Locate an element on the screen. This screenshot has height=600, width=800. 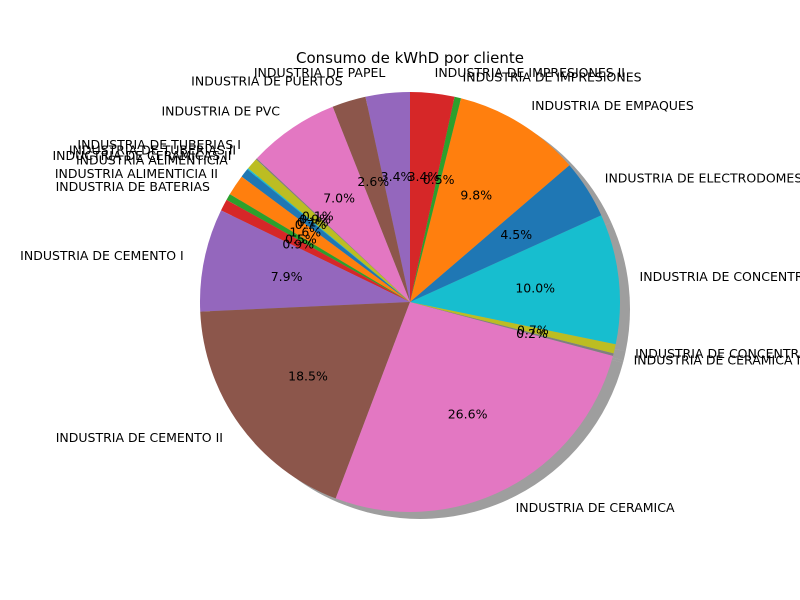
slice-industria-de-concentrados-ii is located at coordinates (515, 280).